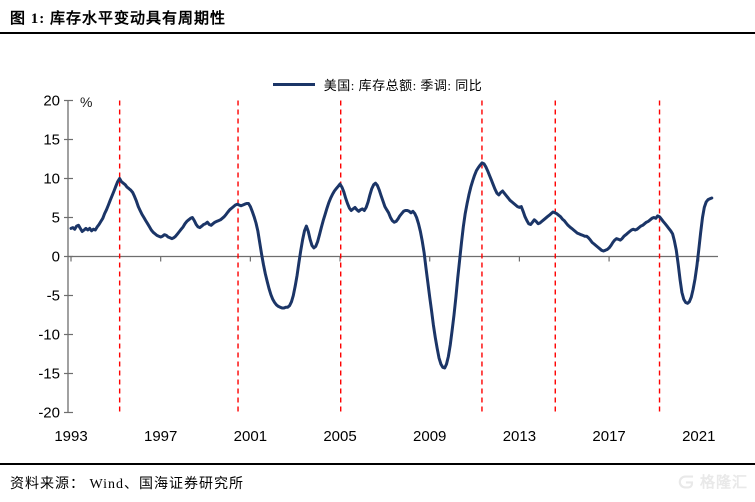 This screenshot has height=502, width=755. Describe the element at coordinates (51, 140) in the screenshot. I see `y-tick-label: 15` at that location.